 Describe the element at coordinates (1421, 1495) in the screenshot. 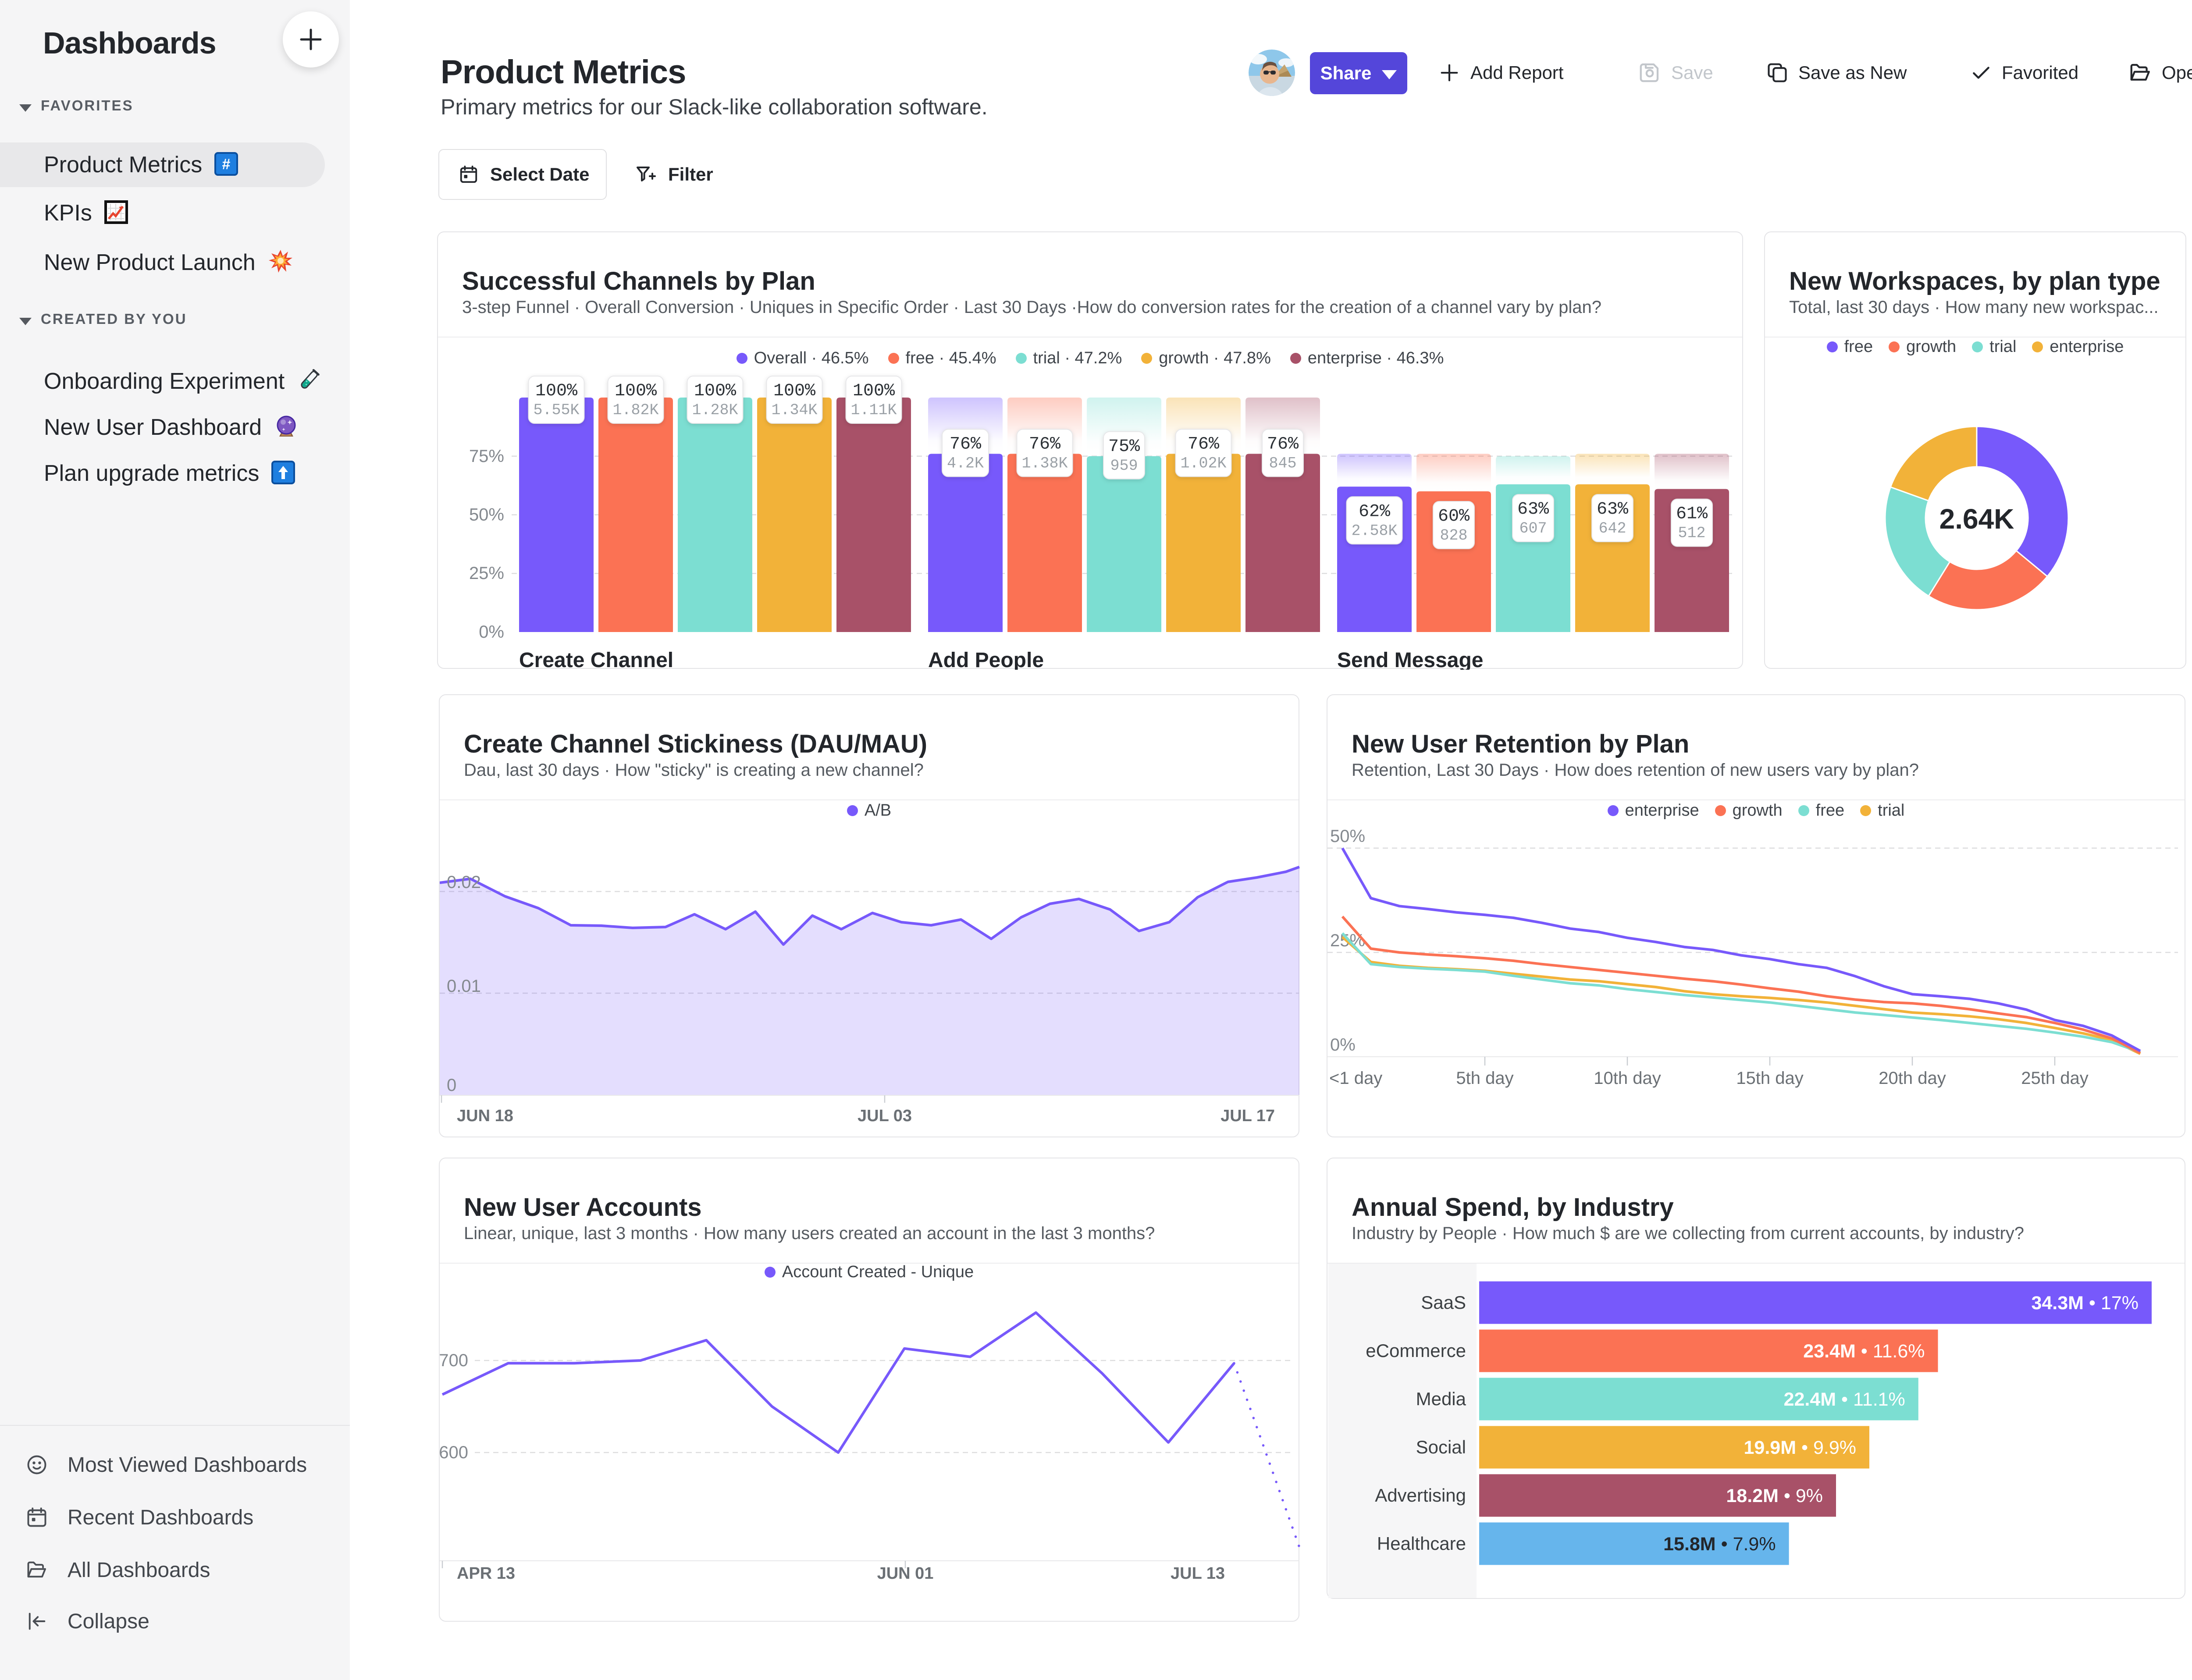

I see `svg-text: Advertising` at that location.